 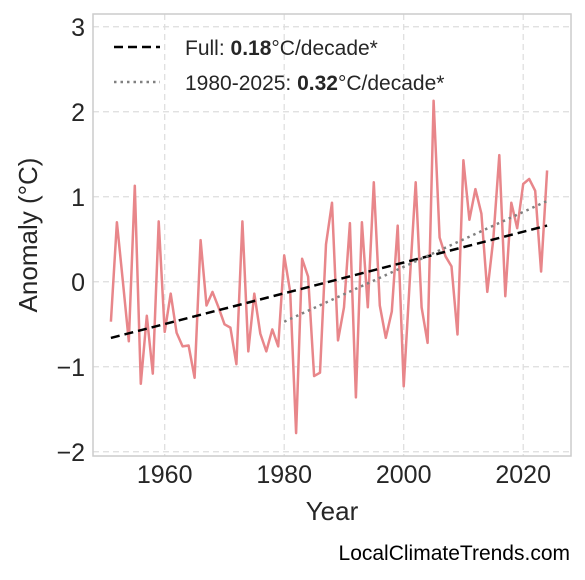 I want to click on x-tick-label: 2020, so click(x=523, y=475).